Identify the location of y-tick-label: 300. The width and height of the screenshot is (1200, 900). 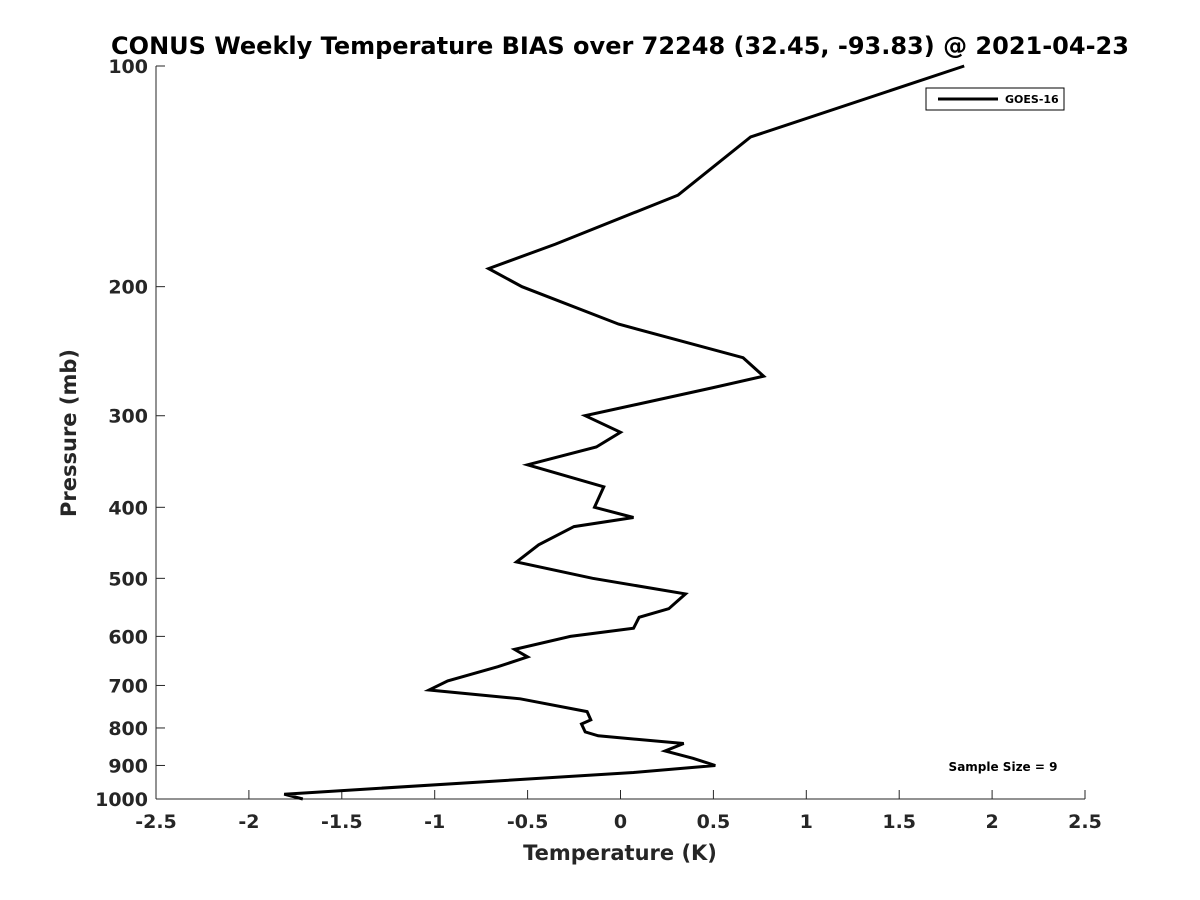
(128, 417).